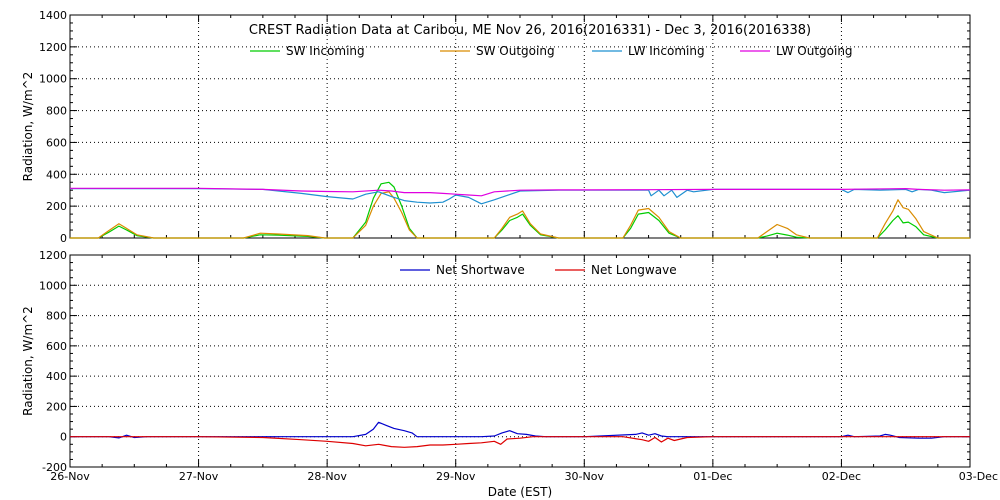 The image size is (1000, 500). What do you see at coordinates (53, 15) in the screenshot?
I see `y-tick-label: 1400` at bounding box center [53, 15].